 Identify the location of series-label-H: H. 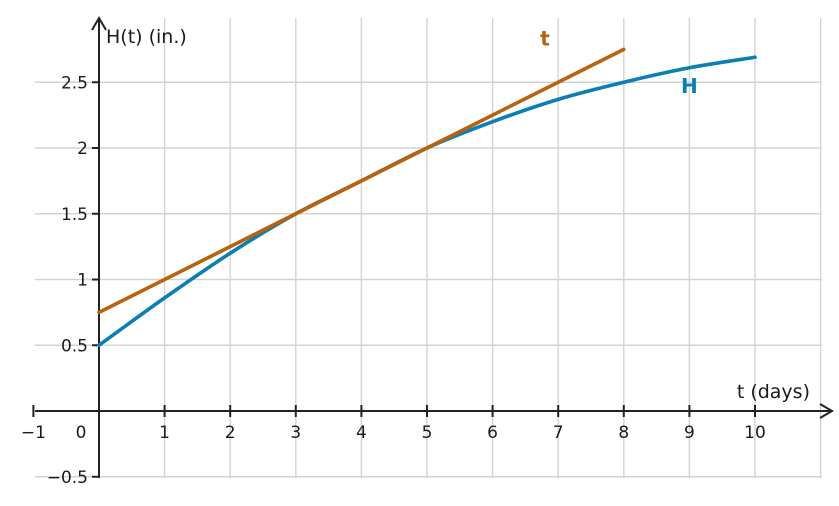
(689, 86).